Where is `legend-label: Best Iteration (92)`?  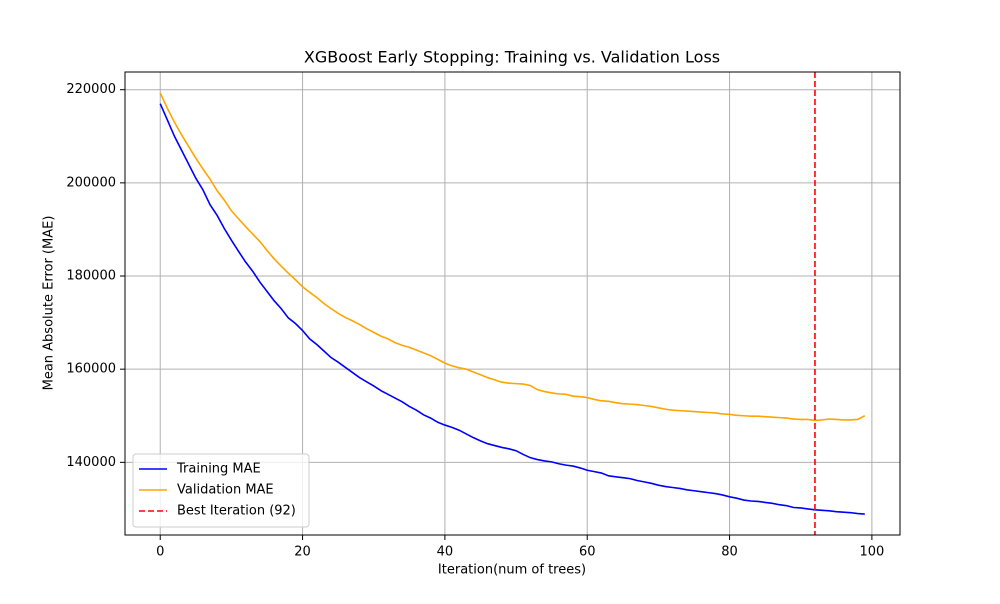 legend-label: Best Iteration (92) is located at coordinates (236, 511).